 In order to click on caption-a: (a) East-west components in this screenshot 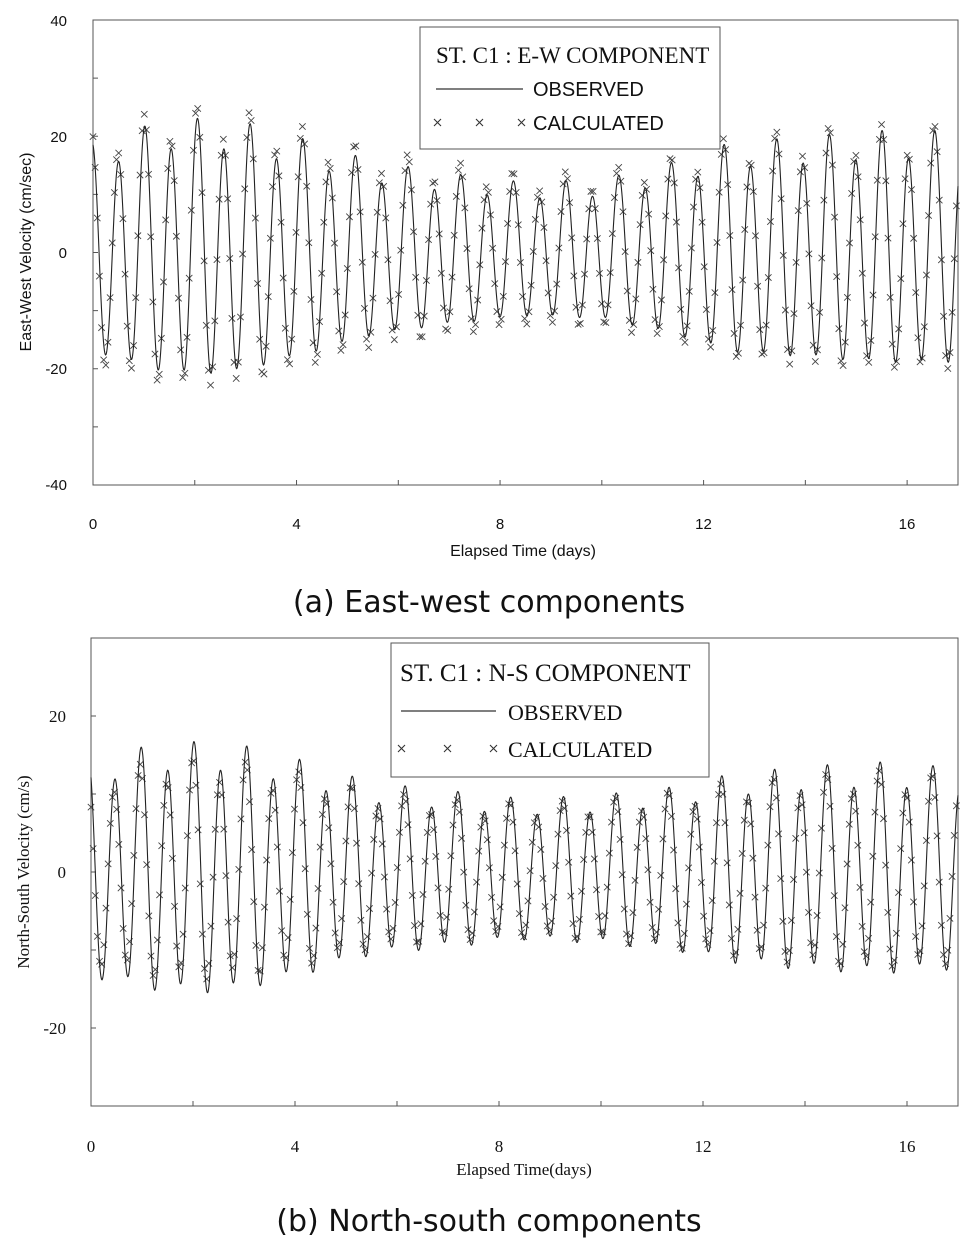, I will do `click(489, 602)`.